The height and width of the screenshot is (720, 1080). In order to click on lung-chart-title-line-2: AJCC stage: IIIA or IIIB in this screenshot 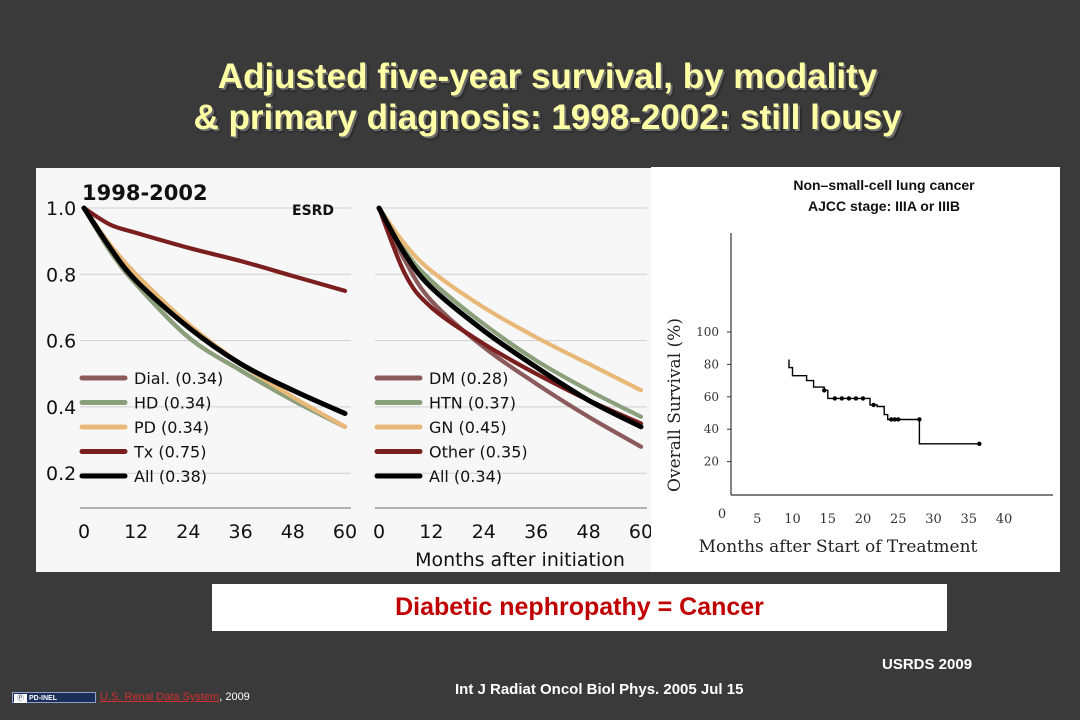, I will do `click(884, 206)`.